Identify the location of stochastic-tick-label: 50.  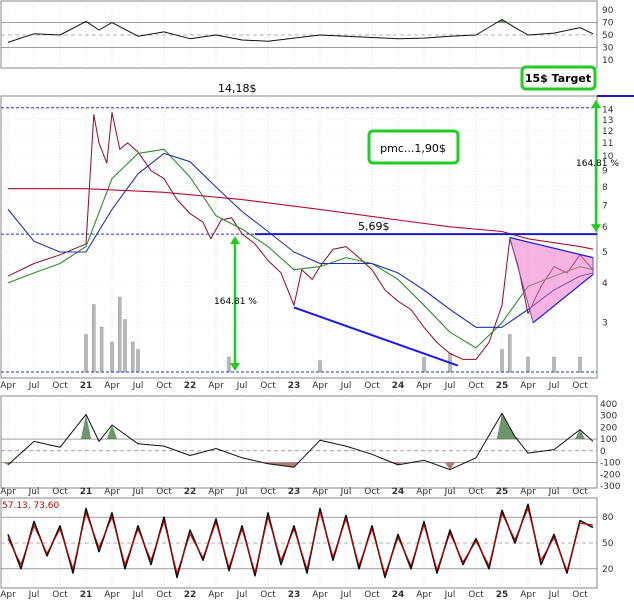
(608, 544).